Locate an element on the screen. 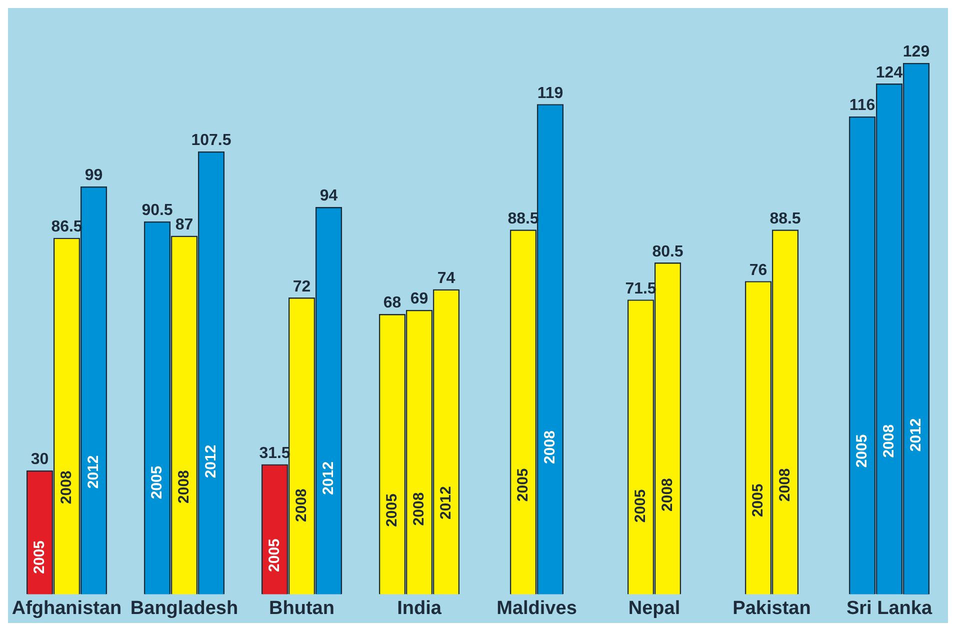 The height and width of the screenshot is (631, 956). data-label: 116 is located at coordinates (862, 105).